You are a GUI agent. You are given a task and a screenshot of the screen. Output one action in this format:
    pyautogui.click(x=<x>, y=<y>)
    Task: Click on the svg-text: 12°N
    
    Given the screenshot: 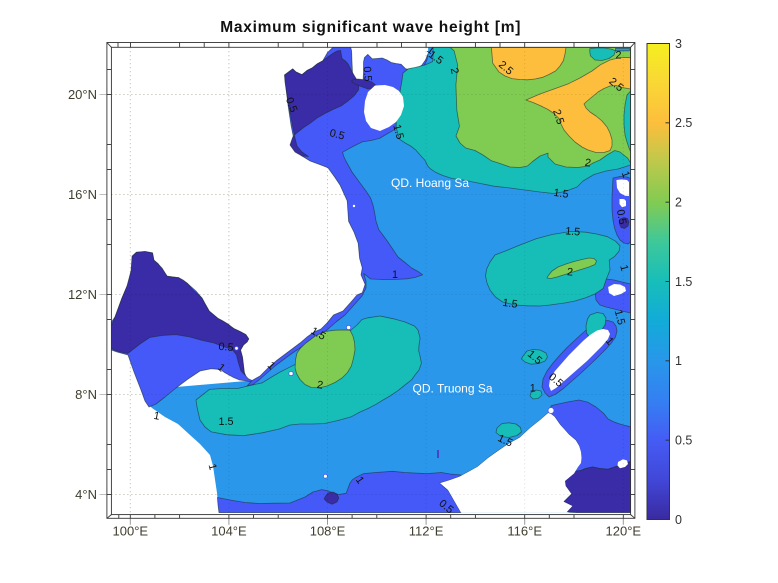 What is the action you would take?
    pyautogui.click(x=82, y=294)
    